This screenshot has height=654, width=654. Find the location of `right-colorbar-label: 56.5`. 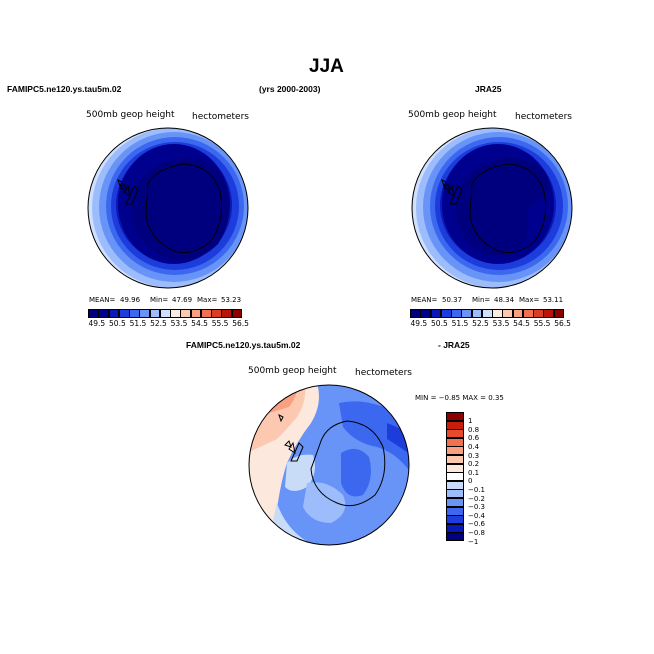

right-colorbar-label: 56.5 is located at coordinates (562, 323).